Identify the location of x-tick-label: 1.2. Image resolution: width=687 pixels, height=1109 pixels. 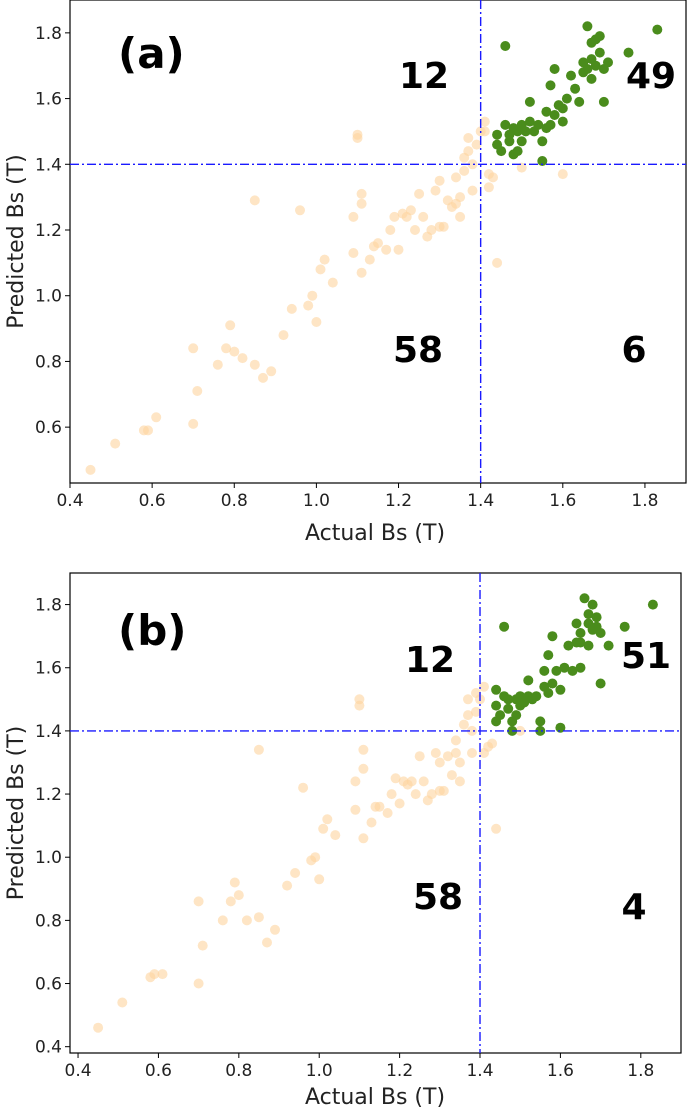
(398, 501).